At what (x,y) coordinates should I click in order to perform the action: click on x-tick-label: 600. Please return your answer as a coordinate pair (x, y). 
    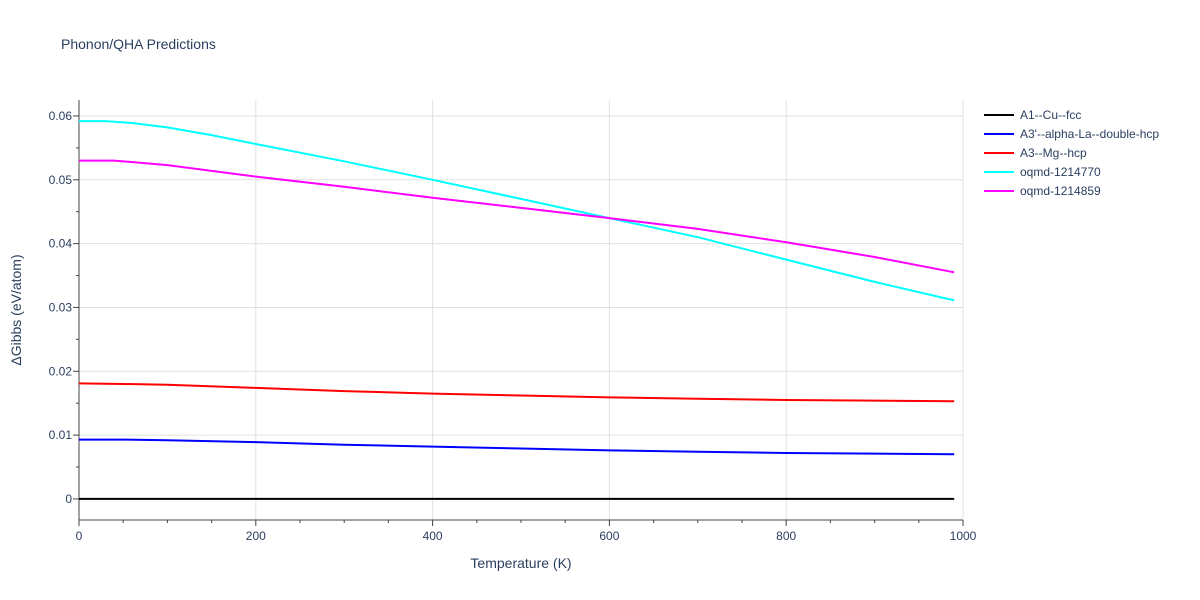
    Looking at the image, I should click on (609, 536).